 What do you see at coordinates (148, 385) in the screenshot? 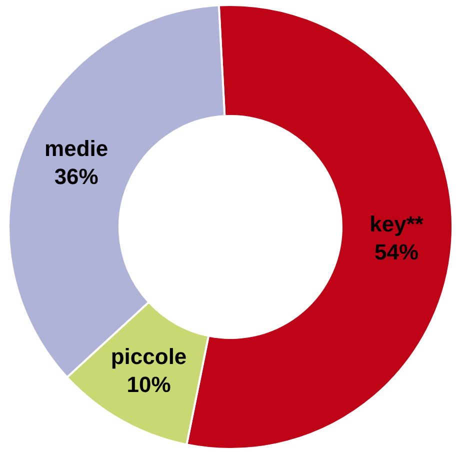
I see `data-label: 10%` at bounding box center [148, 385].